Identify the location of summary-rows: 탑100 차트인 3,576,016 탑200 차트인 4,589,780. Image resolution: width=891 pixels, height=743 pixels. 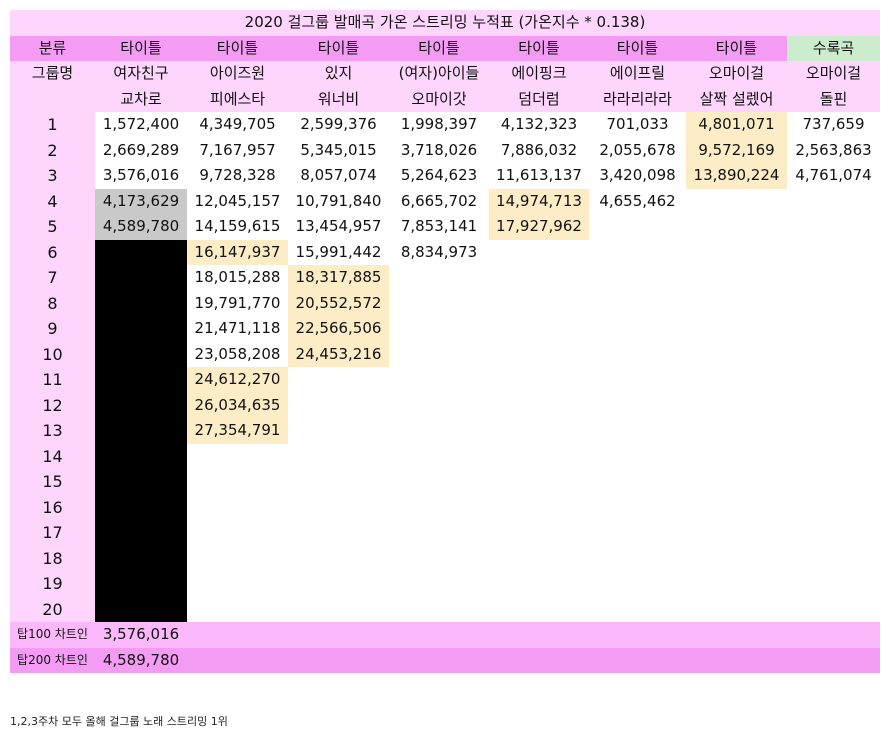
(445, 647).